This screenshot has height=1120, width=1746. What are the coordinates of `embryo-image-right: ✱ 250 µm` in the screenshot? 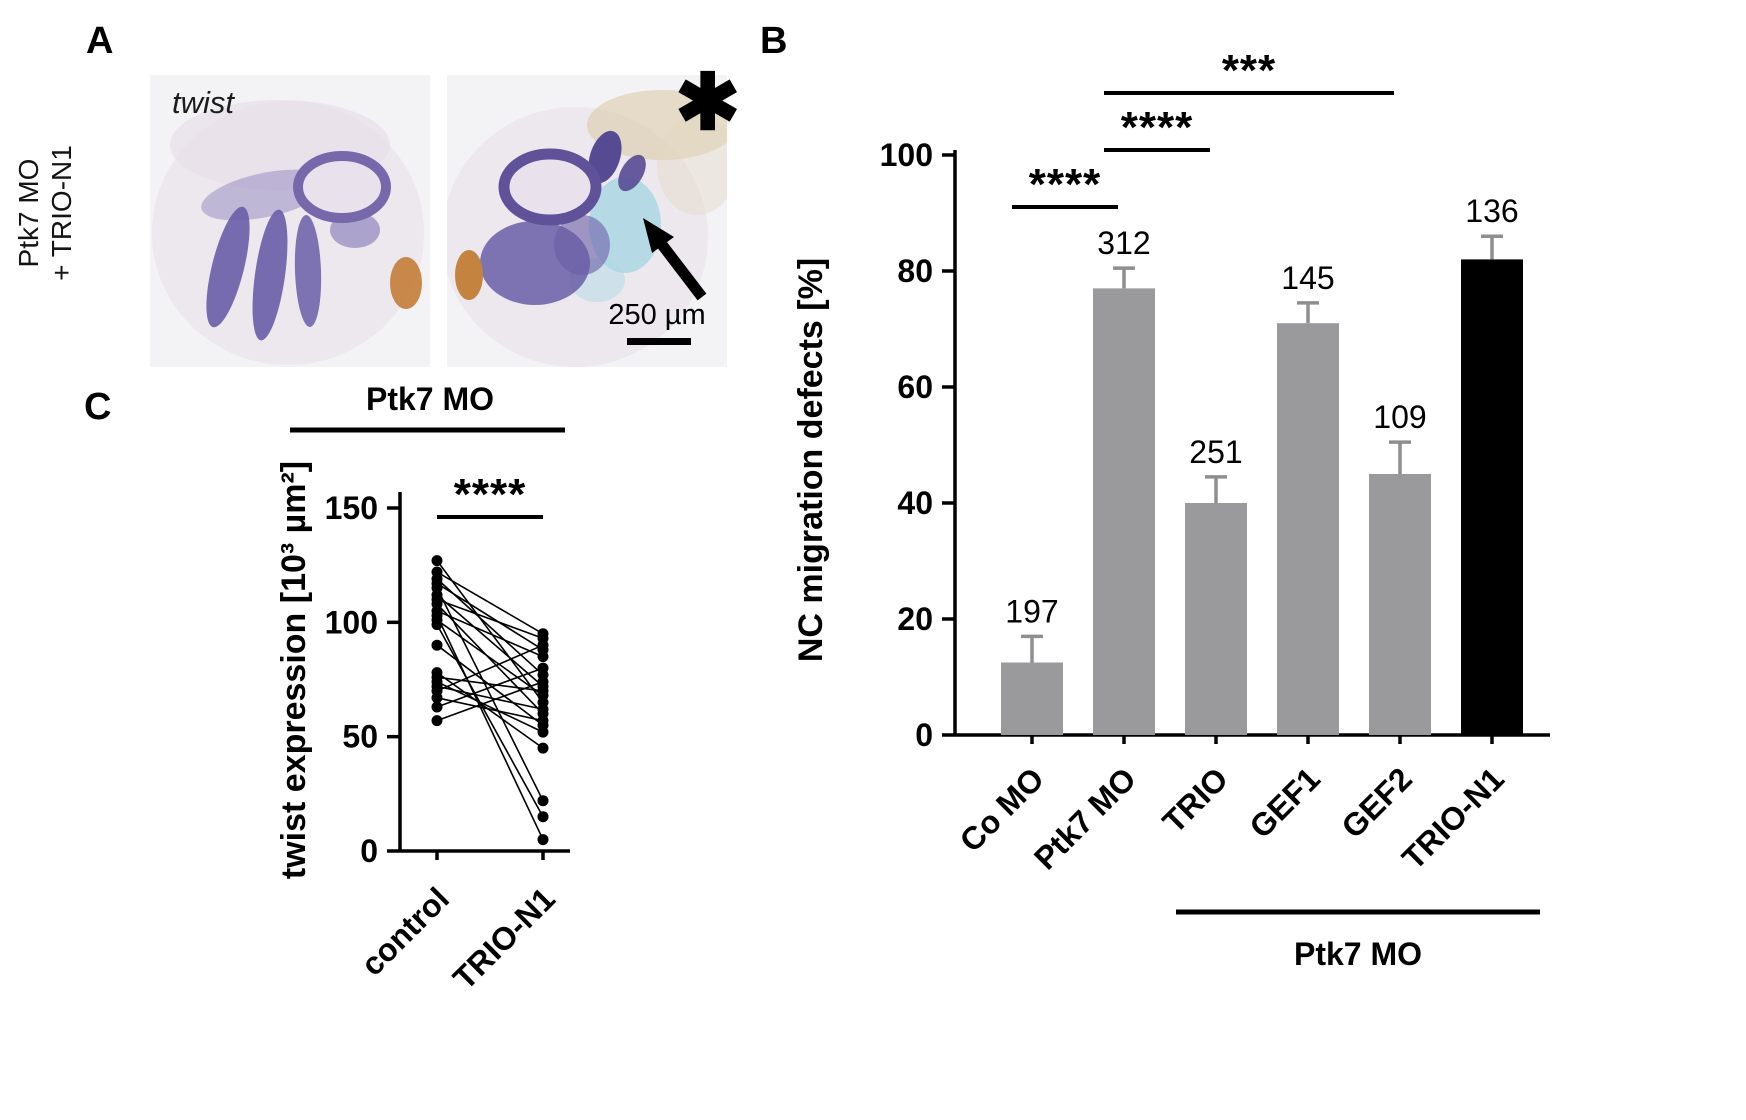 It's located at (591, 215).